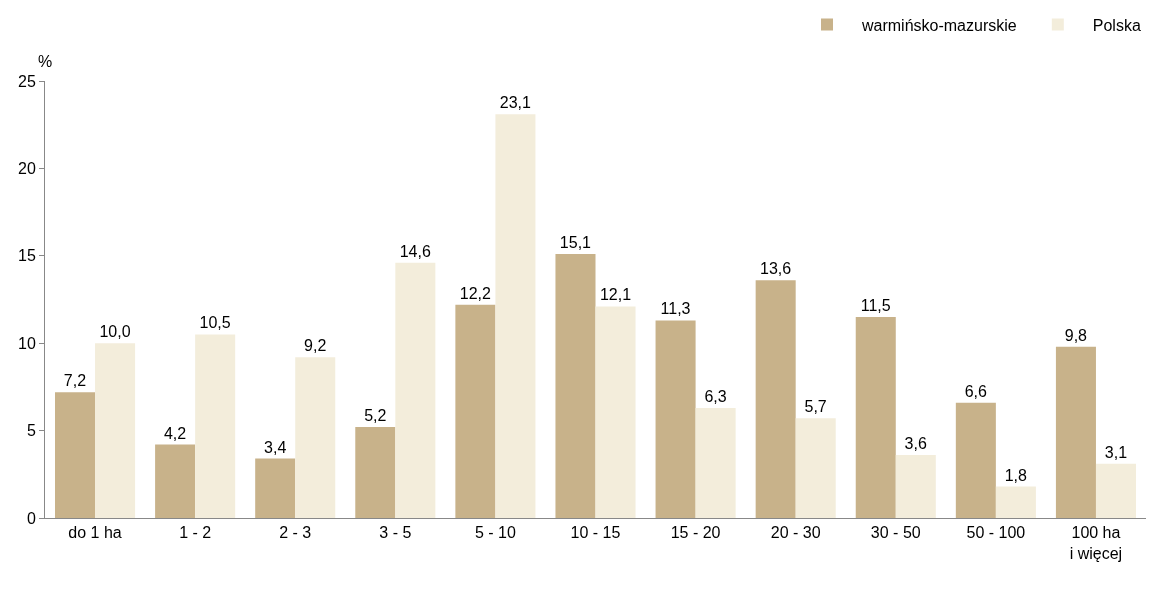 This screenshot has height=590, width=1154. Describe the element at coordinates (27, 256) in the screenshot. I see `y-tick-label: 15` at that location.